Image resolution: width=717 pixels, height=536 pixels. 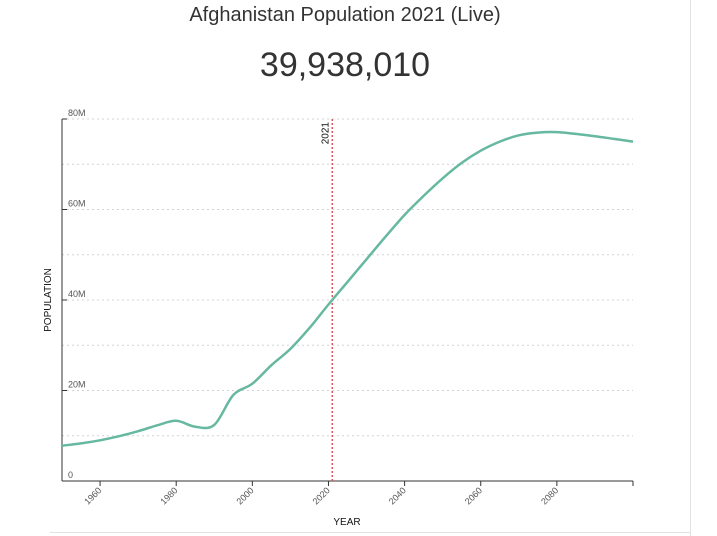 What do you see at coordinates (370, 532) in the screenshot?
I see `panel-bottom-border` at bounding box center [370, 532].